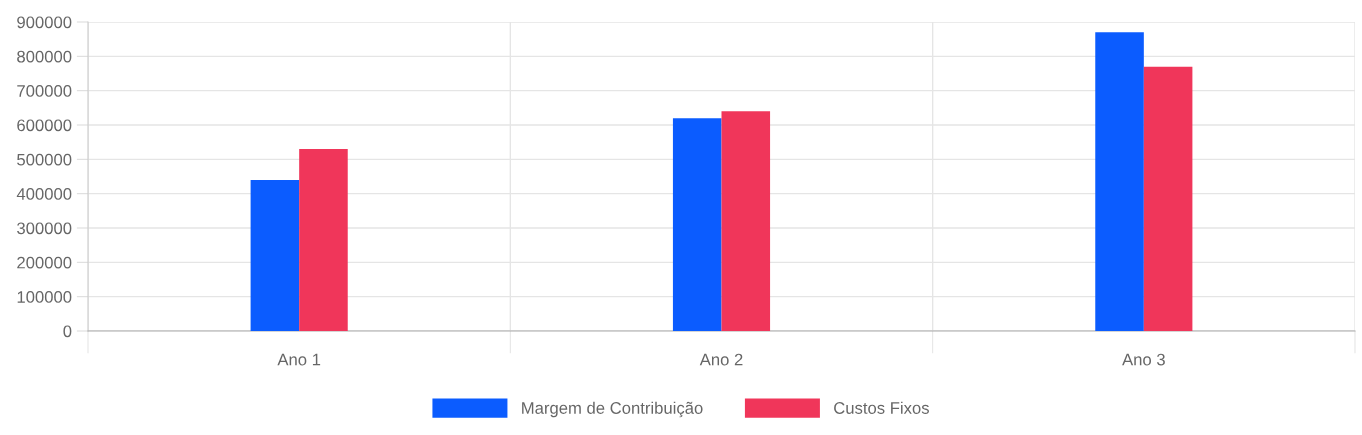 The width and height of the screenshot is (1362, 435). I want to click on y-tick-label: 900000, so click(44, 22).